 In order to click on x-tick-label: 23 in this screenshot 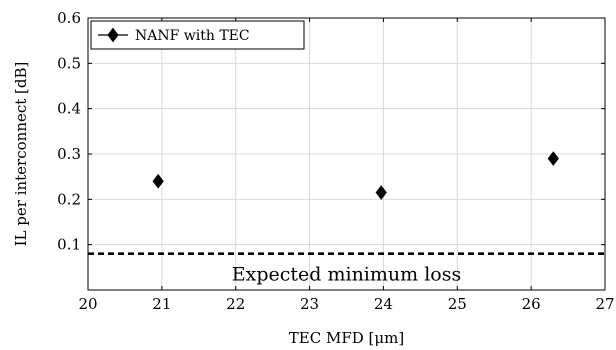, I will do `click(309, 304)`.